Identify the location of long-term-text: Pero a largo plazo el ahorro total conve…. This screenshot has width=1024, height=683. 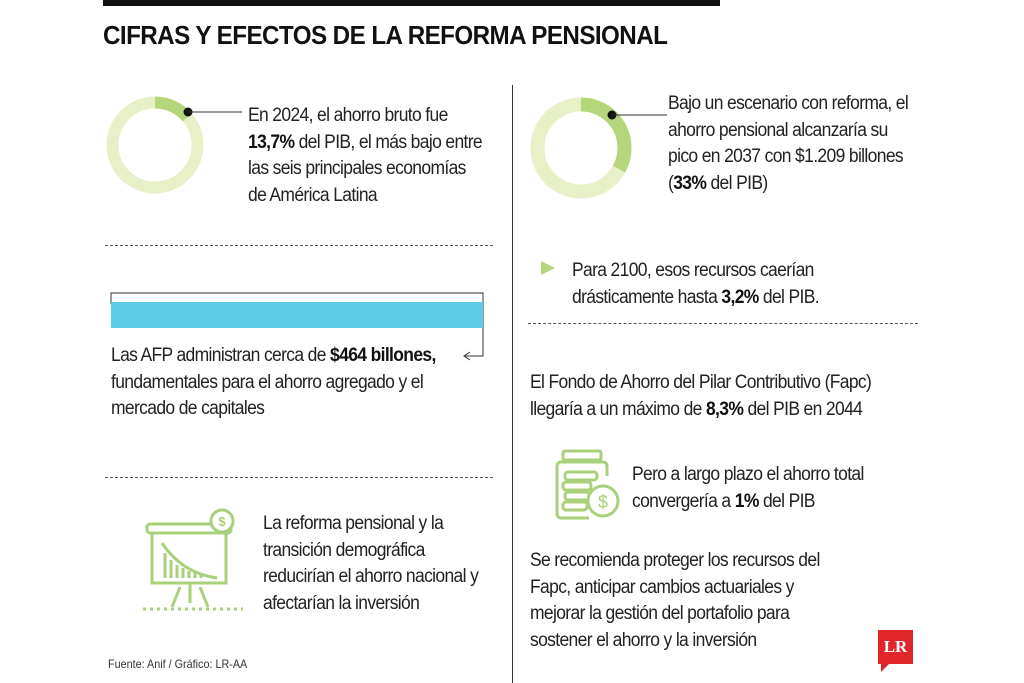
(748, 488).